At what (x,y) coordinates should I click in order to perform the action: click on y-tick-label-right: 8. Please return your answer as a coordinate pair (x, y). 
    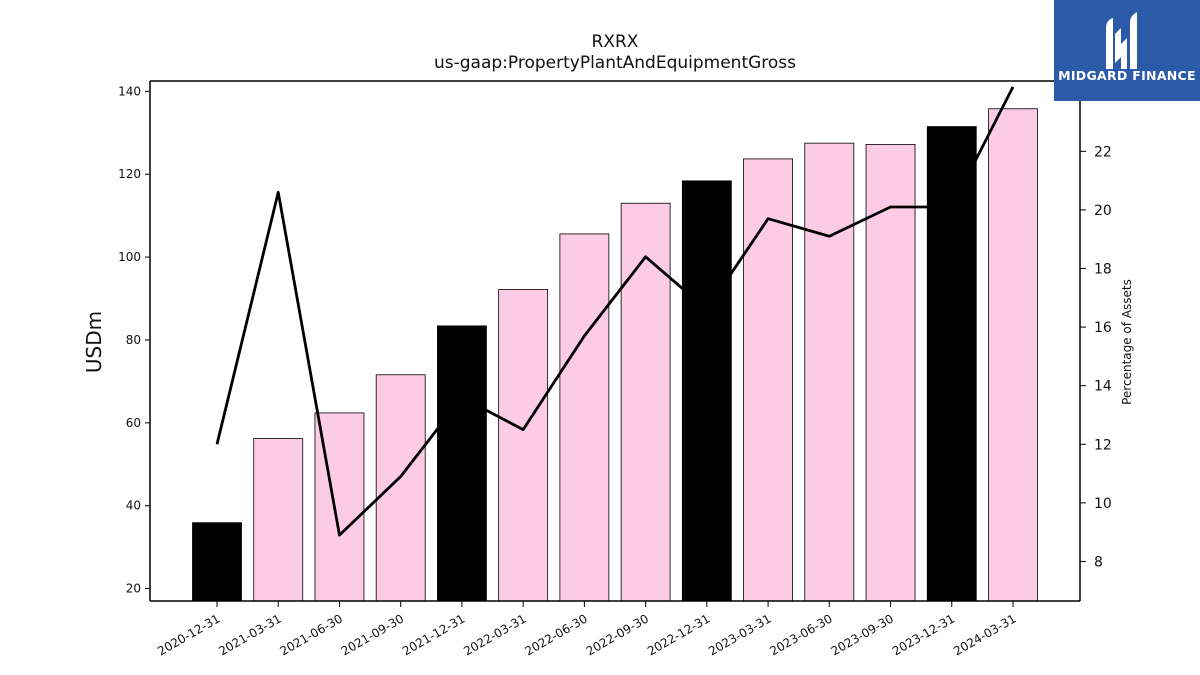
    Looking at the image, I should click on (1098, 562).